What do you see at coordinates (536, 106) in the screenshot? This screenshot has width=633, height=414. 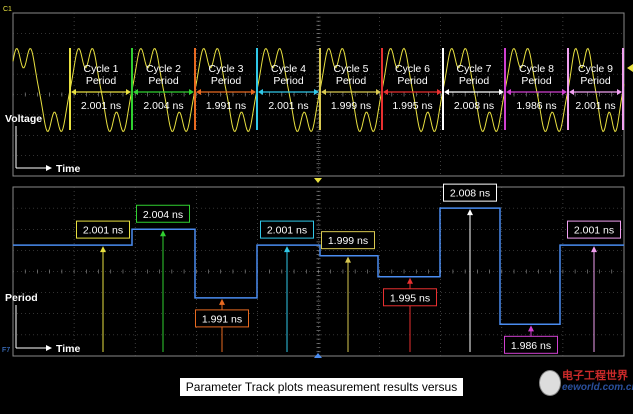 I see `cycle-value-label: 1.986 ns` at bounding box center [536, 106].